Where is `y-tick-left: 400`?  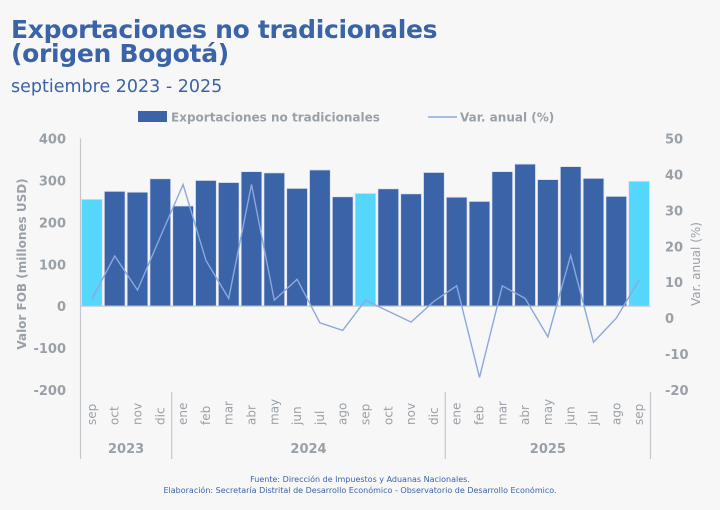 y-tick-left: 400 is located at coordinates (52, 140).